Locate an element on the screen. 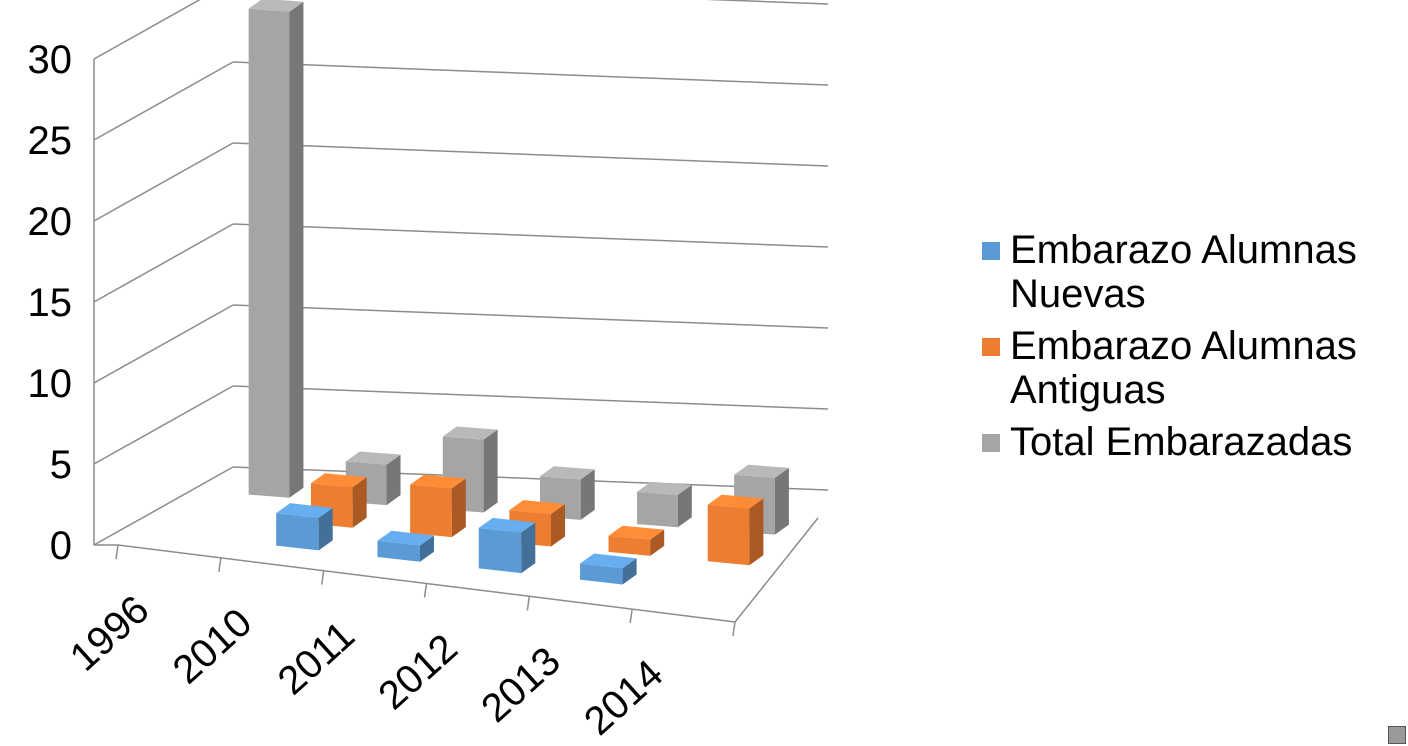 This screenshot has height=746, width=1408. x-tick-label: 2010 is located at coordinates (213, 646).